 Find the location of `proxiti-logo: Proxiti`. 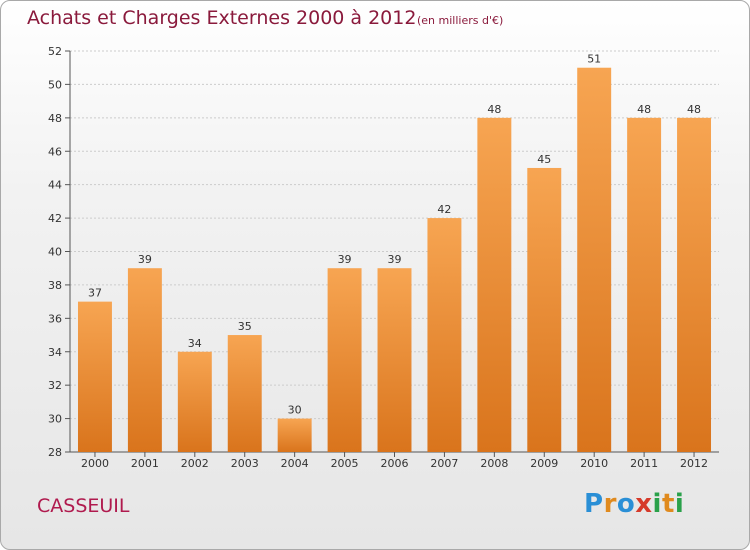

proxiti-logo: Proxiti is located at coordinates (634, 504).